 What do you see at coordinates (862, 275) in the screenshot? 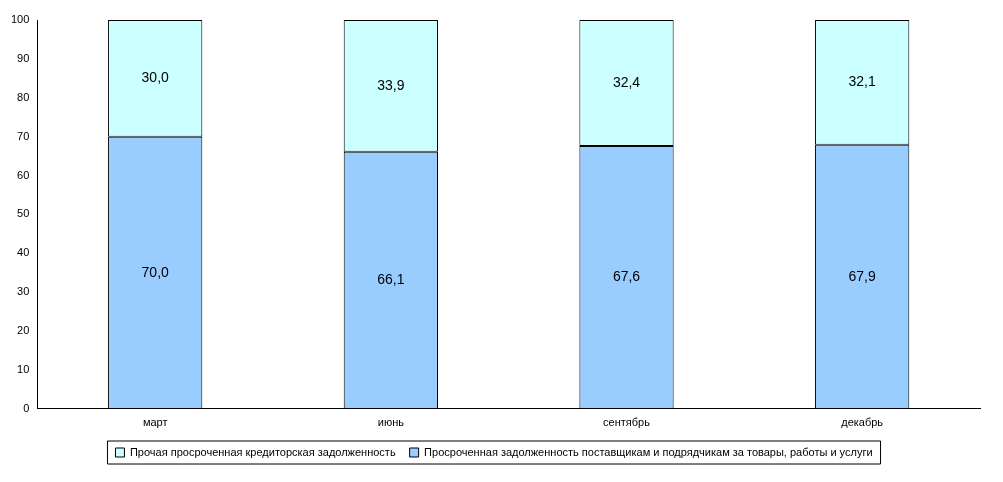
I see `data-label: 67,9` at bounding box center [862, 275].